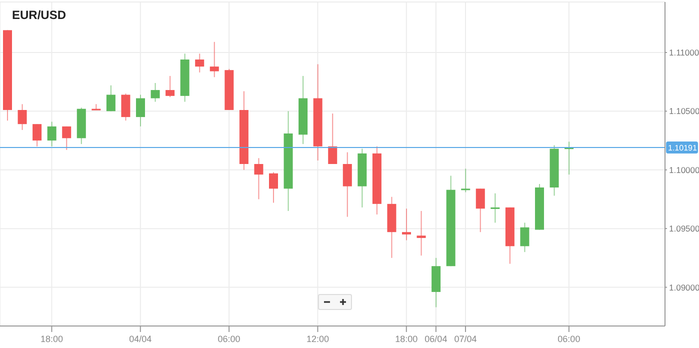 This screenshot has height=348, width=699. What do you see at coordinates (683, 147) in the screenshot?
I see `ref-line-label: 1.10191` at bounding box center [683, 147].